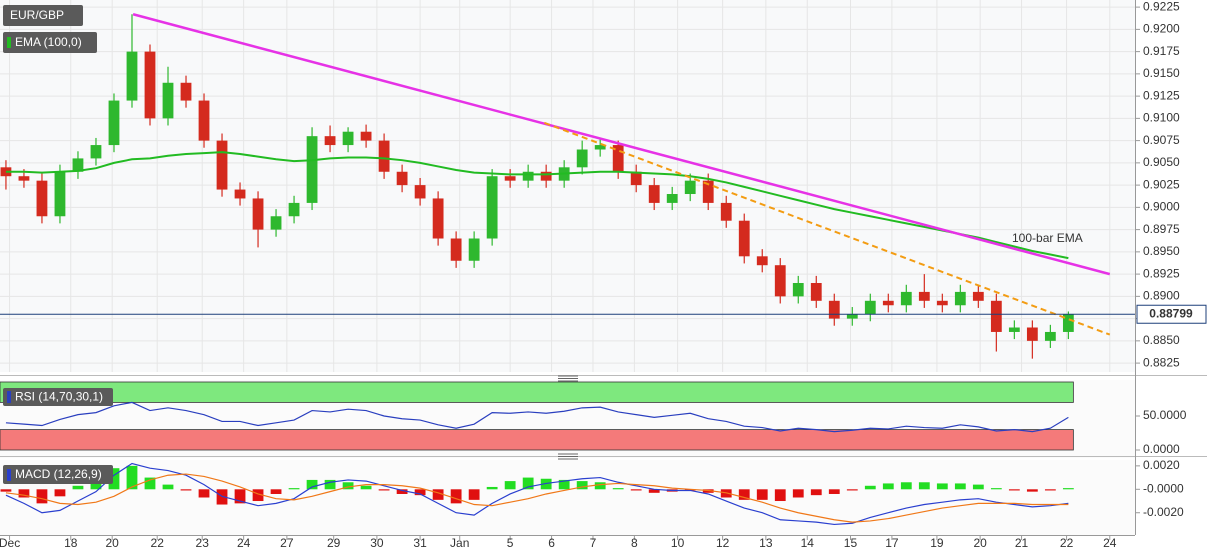  I want to click on x-tick-label: 27, so click(287, 543).